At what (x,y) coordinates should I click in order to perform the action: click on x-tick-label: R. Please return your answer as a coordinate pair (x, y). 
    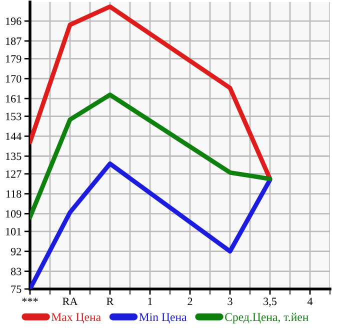
    Looking at the image, I should click on (110, 302).